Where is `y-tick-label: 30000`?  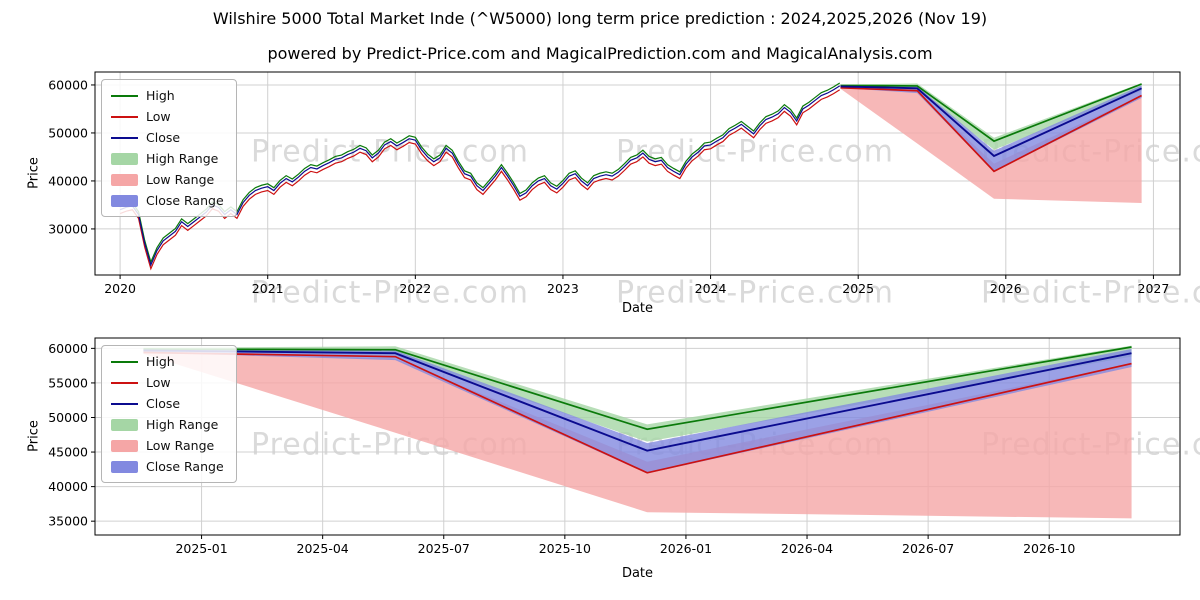
y-tick-label: 30000 is located at coordinates (68, 228).